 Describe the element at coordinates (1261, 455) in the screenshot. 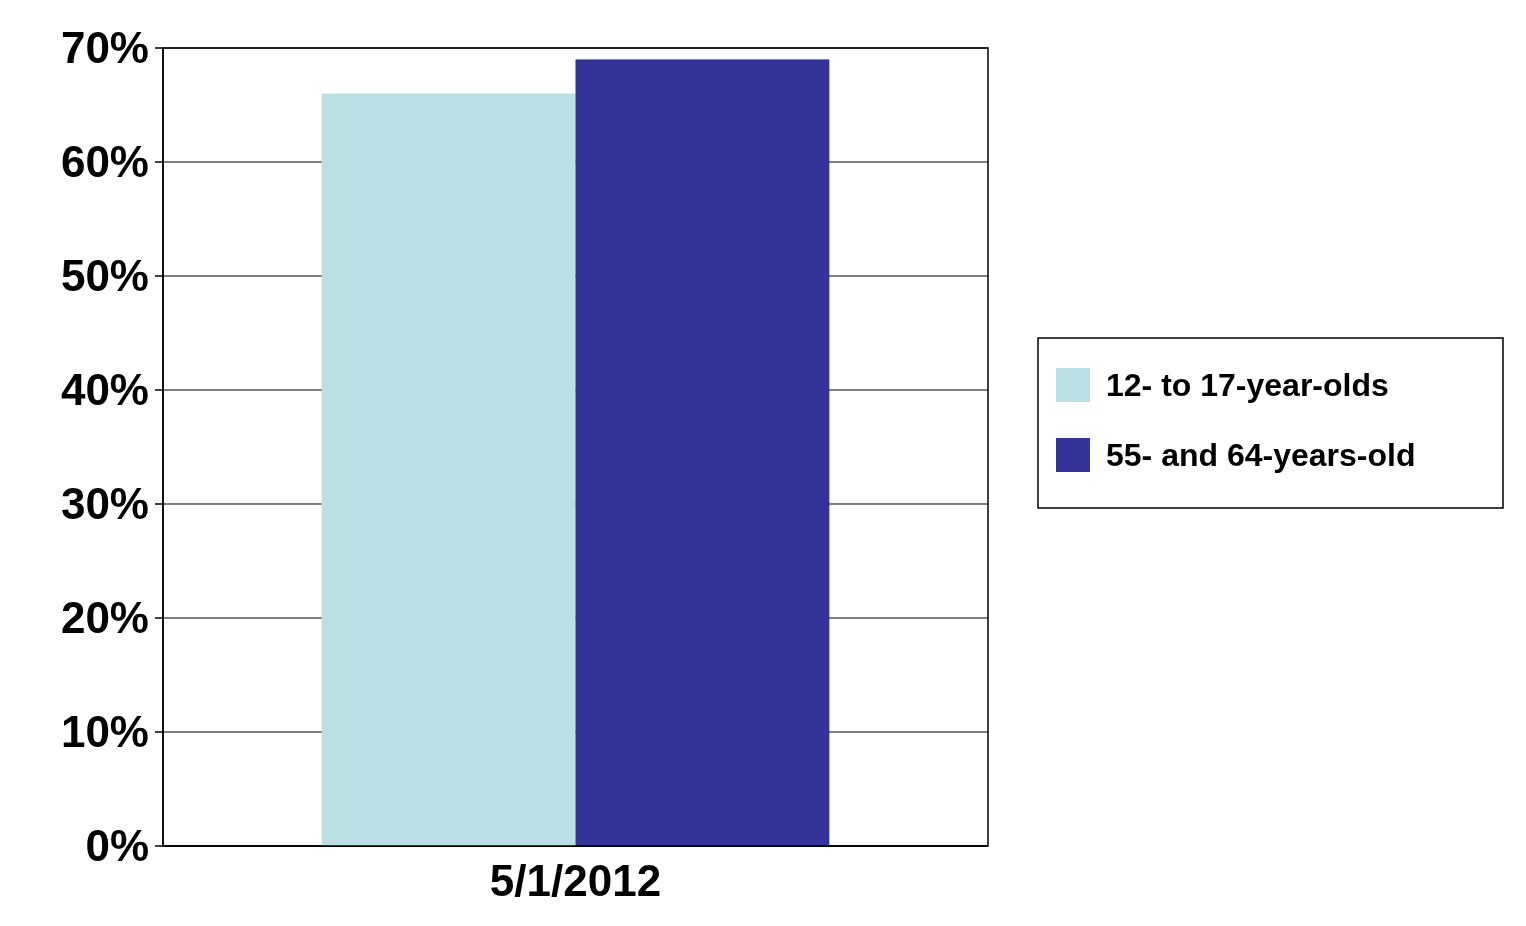

I see `legend-label: 55- and 64-years-old` at that location.